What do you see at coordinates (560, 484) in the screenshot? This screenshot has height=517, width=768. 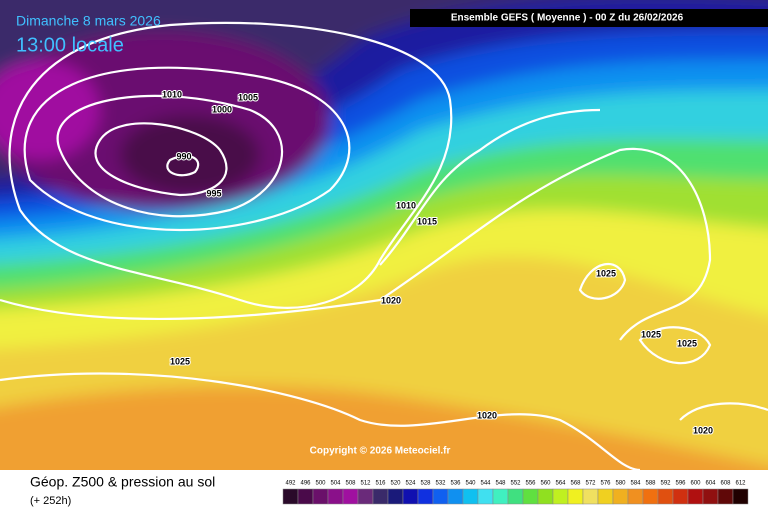 I see `scale-label: 564` at bounding box center [560, 484].